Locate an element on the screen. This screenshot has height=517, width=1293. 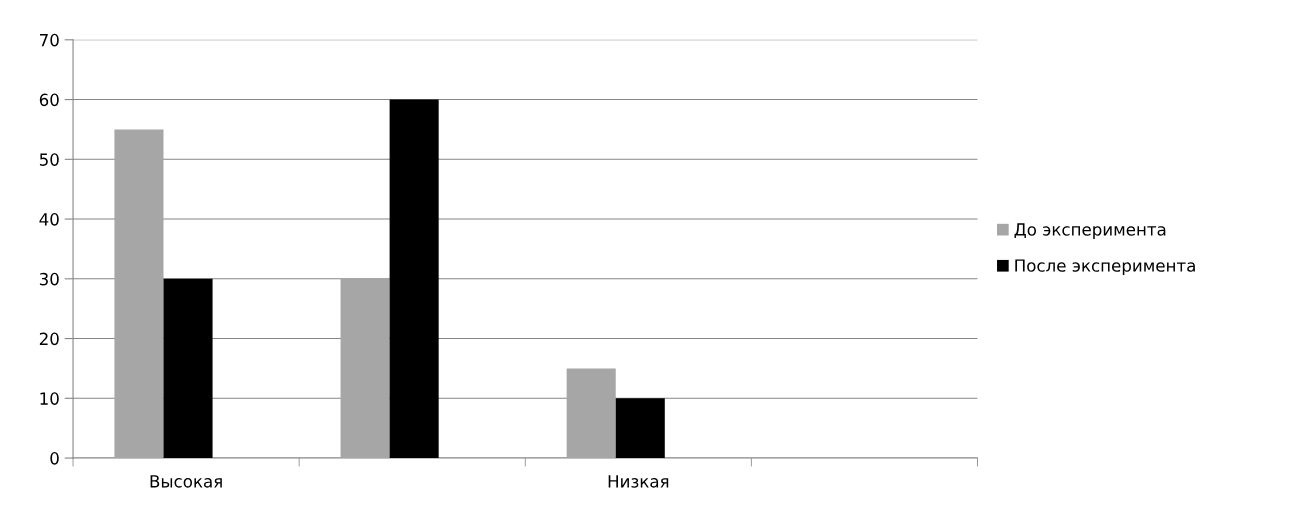
y-tick-label: 60 is located at coordinates (49, 100).